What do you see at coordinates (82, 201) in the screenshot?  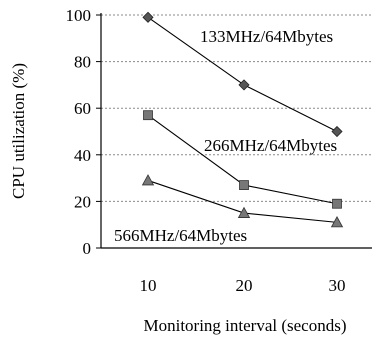 I see `y-tick-label: 20` at bounding box center [82, 201].